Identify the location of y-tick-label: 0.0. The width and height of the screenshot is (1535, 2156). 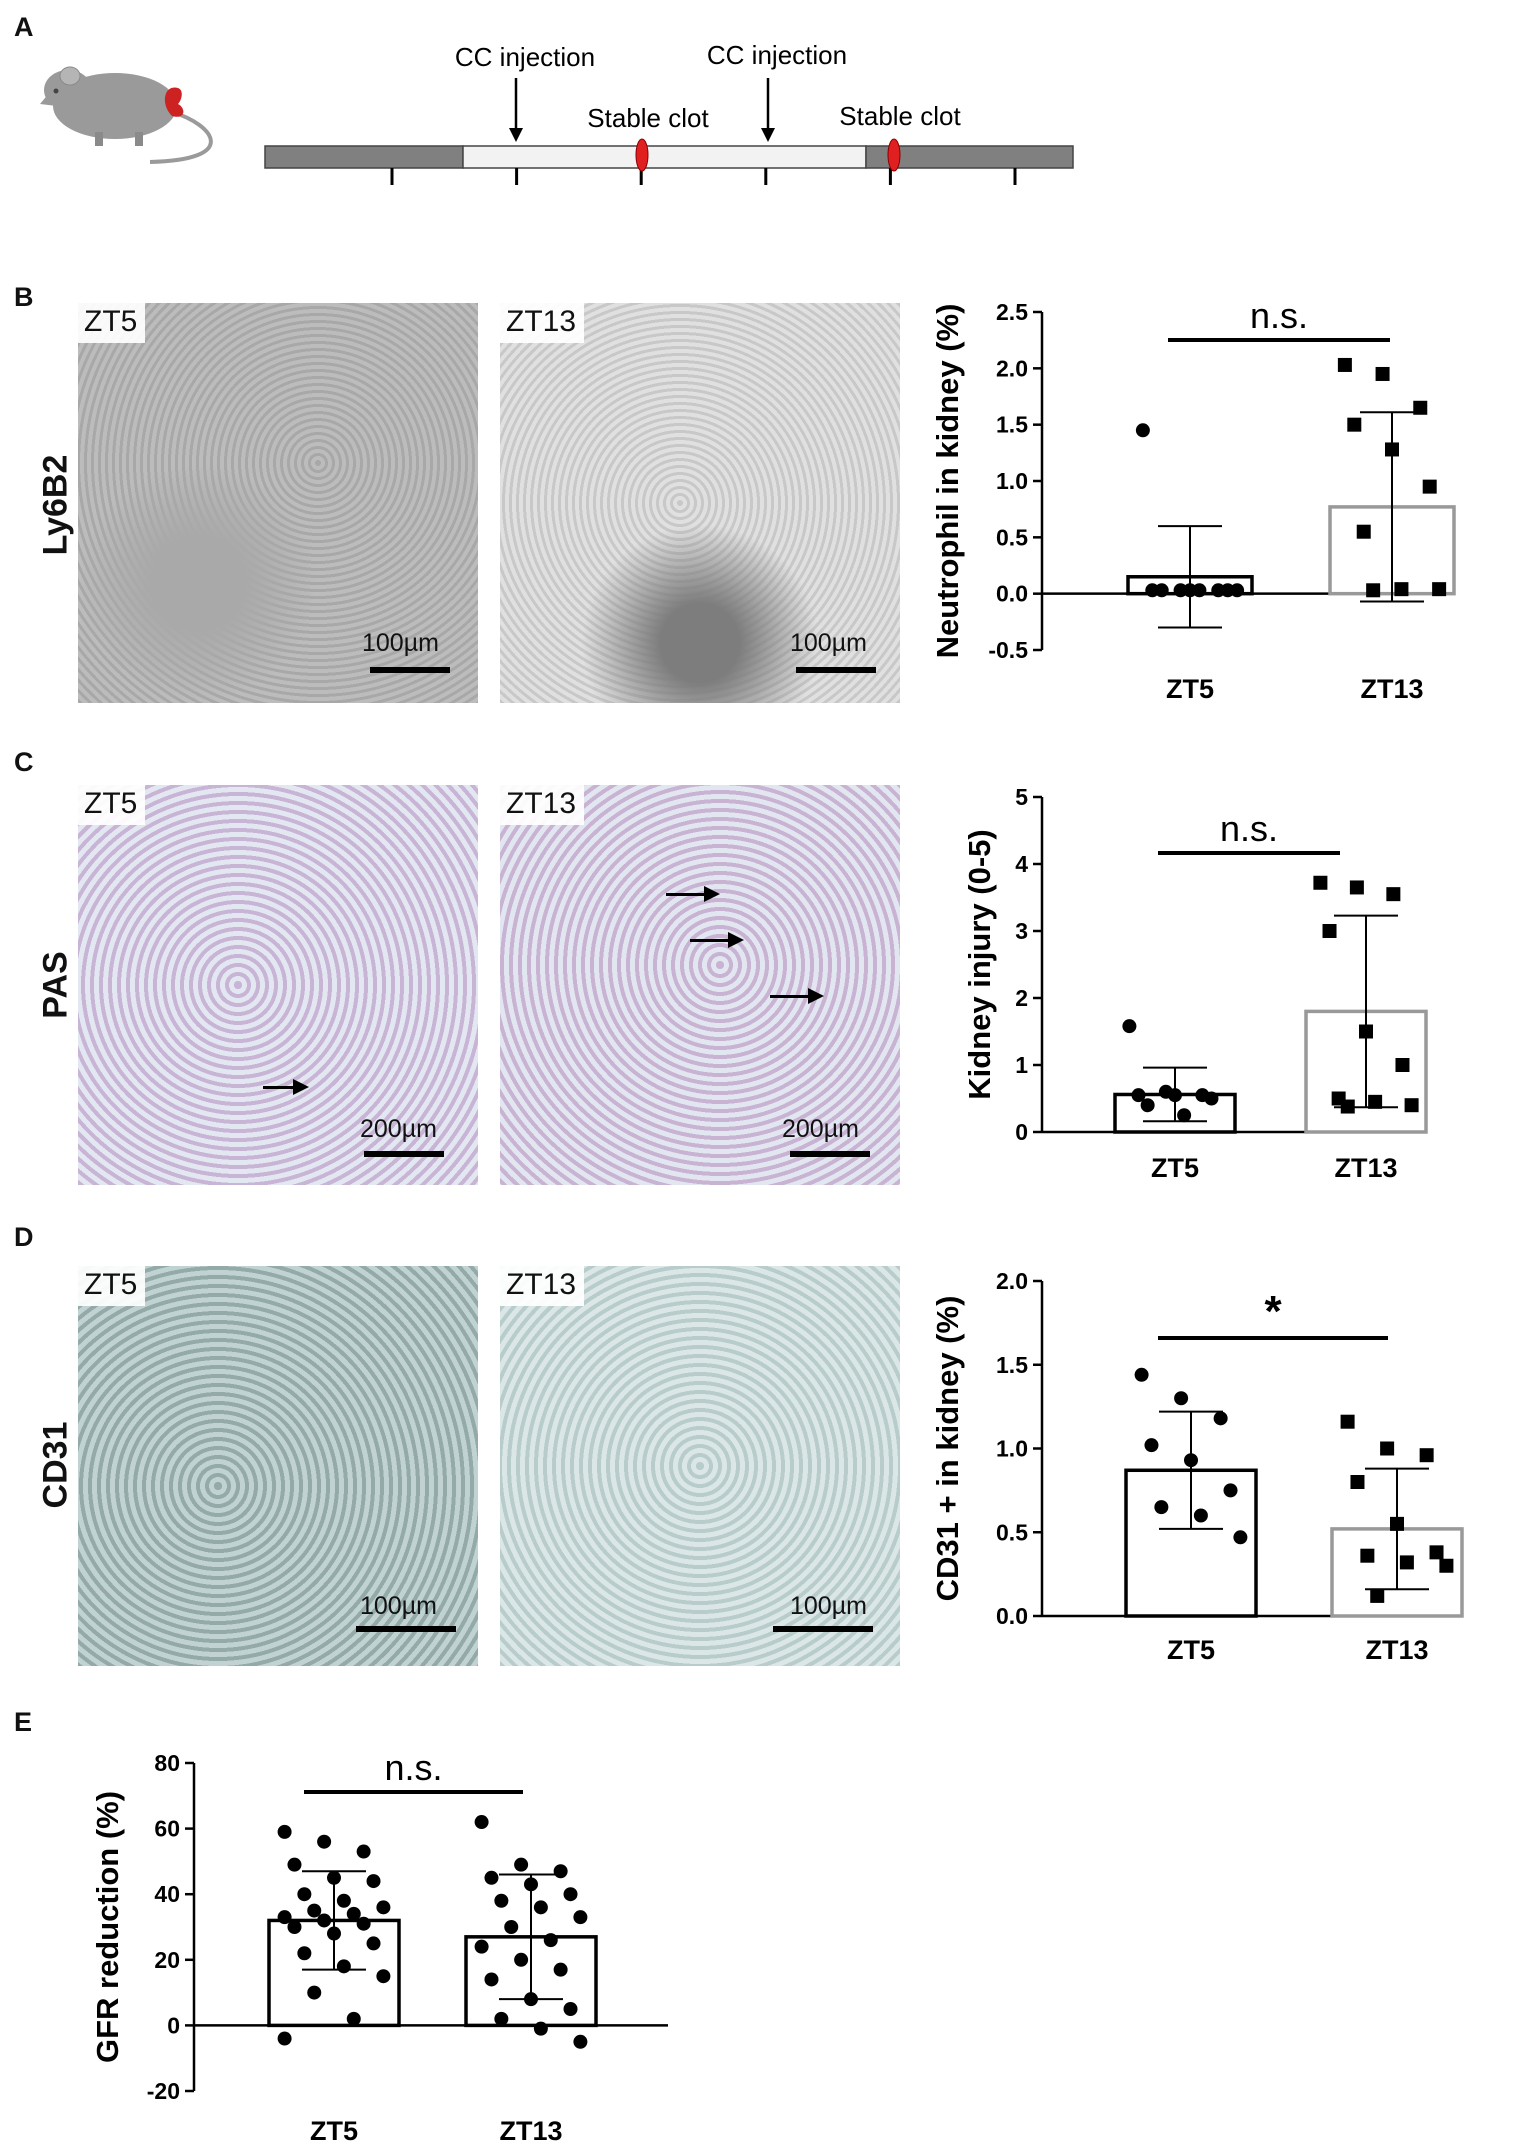
(1012, 1616).